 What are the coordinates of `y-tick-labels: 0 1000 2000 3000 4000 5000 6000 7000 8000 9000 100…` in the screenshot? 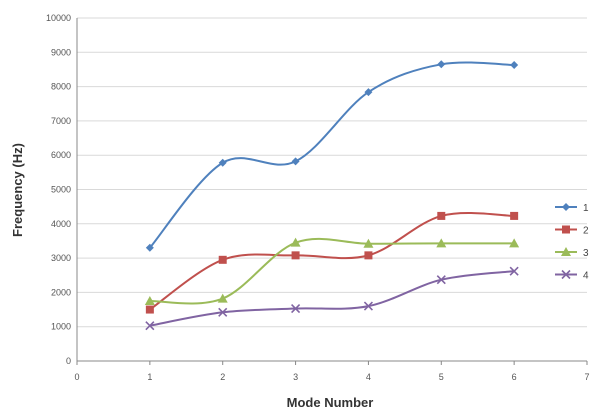 It's located at (58, 189).